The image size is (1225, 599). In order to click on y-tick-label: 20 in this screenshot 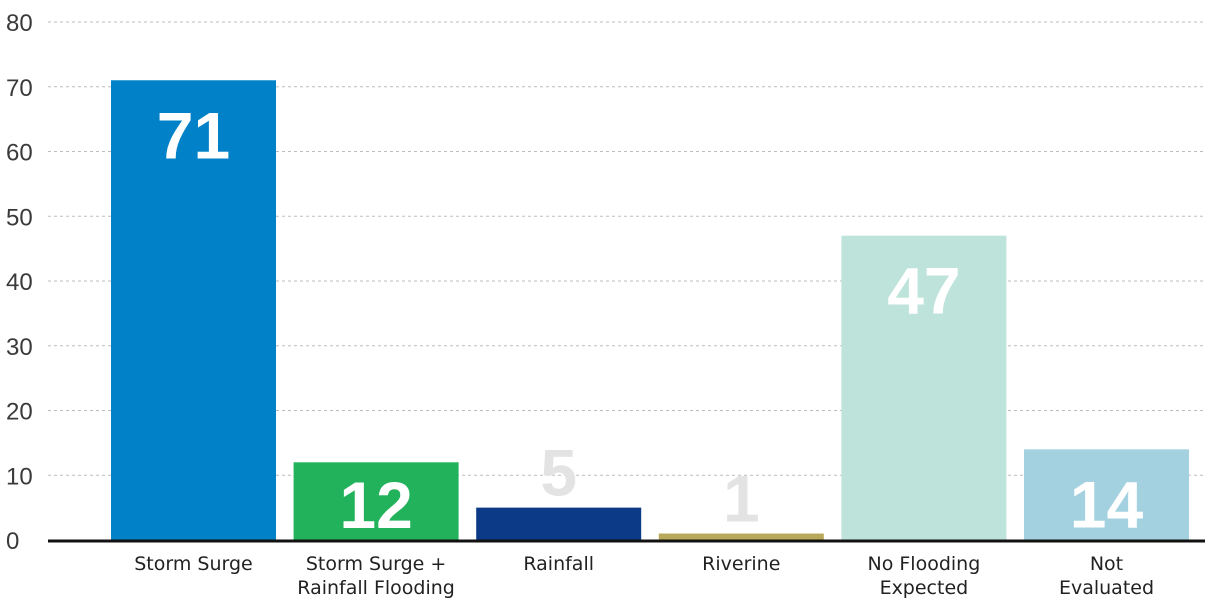, I will do `click(19, 412)`.